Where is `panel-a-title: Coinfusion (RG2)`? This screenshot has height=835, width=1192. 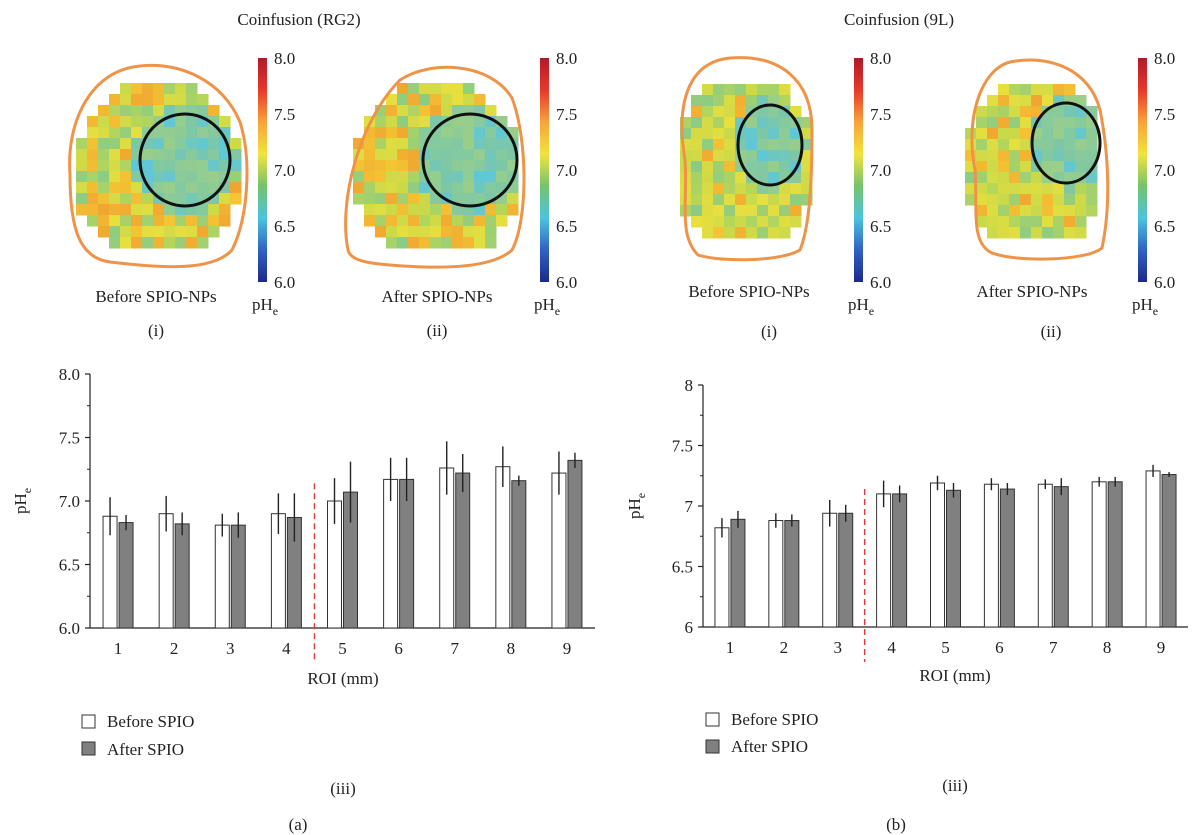 panel-a-title: Coinfusion (RG2) is located at coordinates (298, 19).